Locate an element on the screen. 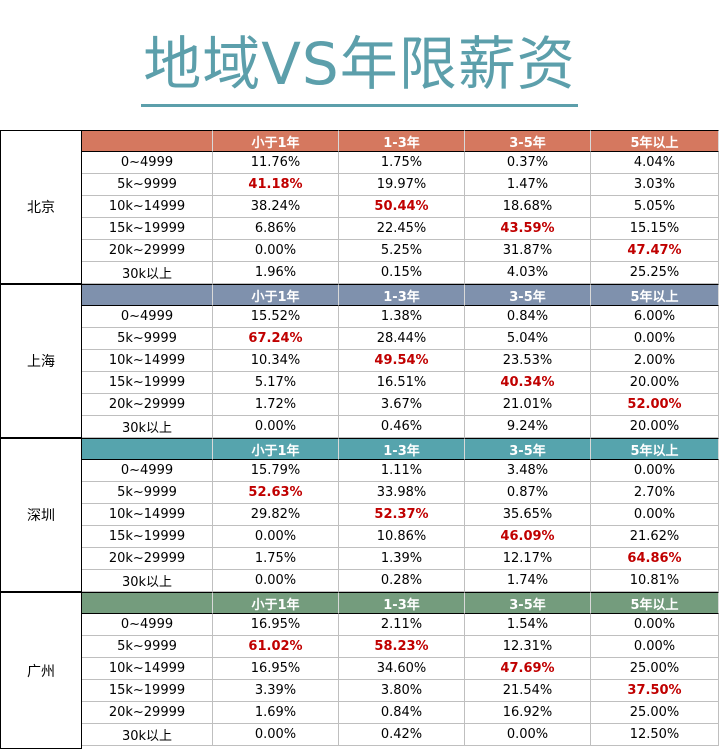 Image resolution: width=719 pixels, height=749 pixels. value-cell: 16.51% is located at coordinates (402, 383).